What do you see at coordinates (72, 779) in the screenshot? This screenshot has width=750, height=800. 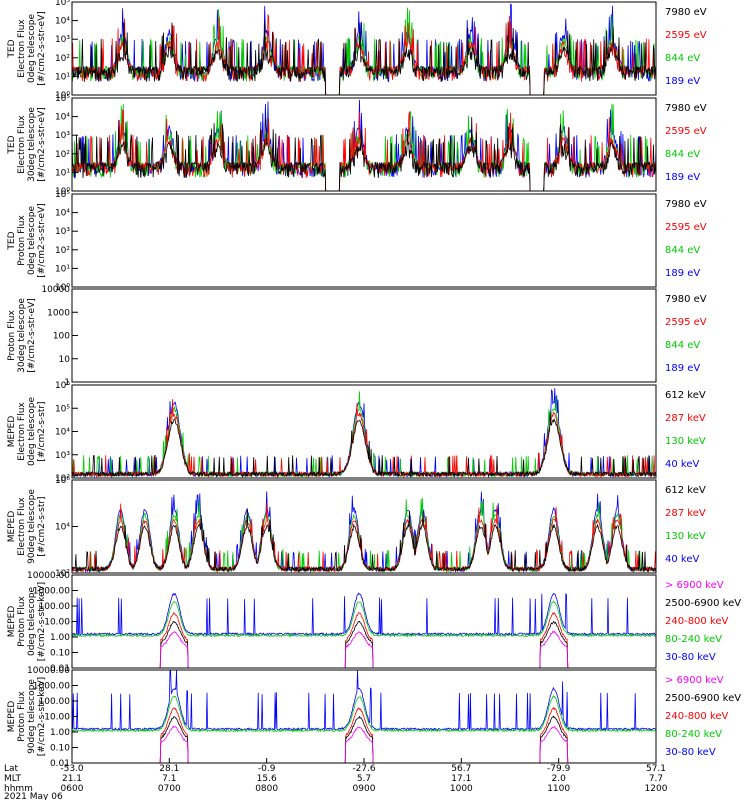 I see `x-tick-label: 21.1` at bounding box center [72, 779].